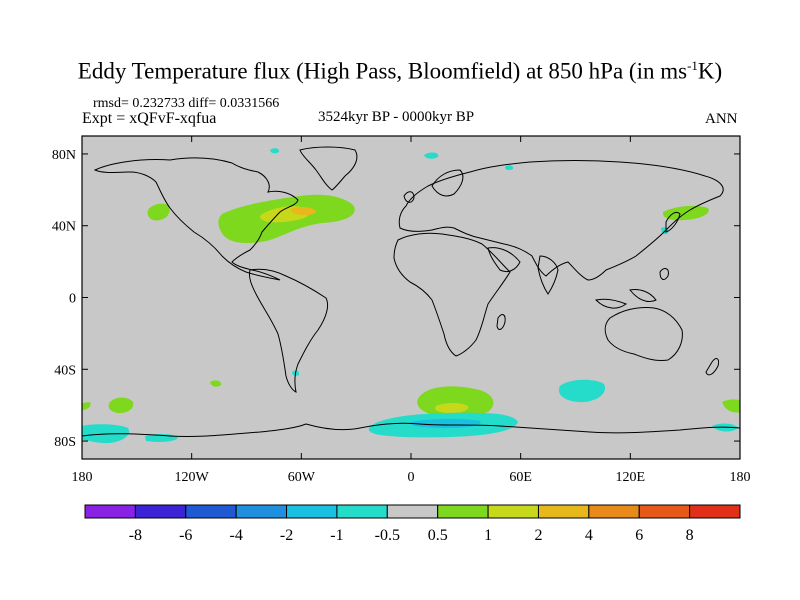 The image size is (800, 600). Describe the element at coordinates (328, 168) in the screenshot. I see `coast-greenland` at that location.